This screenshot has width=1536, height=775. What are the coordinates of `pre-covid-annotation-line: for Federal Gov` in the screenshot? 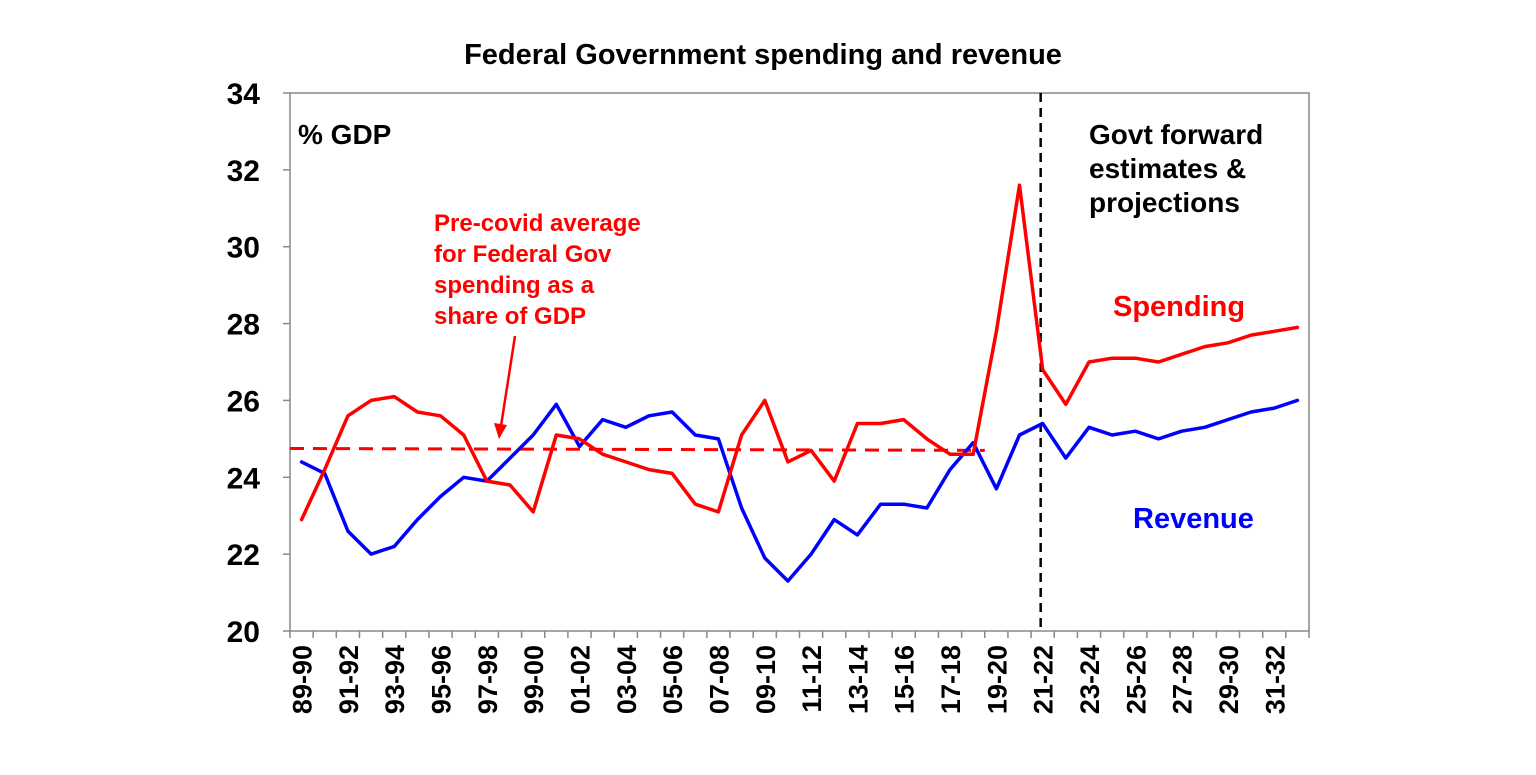 It's located at (523, 254).